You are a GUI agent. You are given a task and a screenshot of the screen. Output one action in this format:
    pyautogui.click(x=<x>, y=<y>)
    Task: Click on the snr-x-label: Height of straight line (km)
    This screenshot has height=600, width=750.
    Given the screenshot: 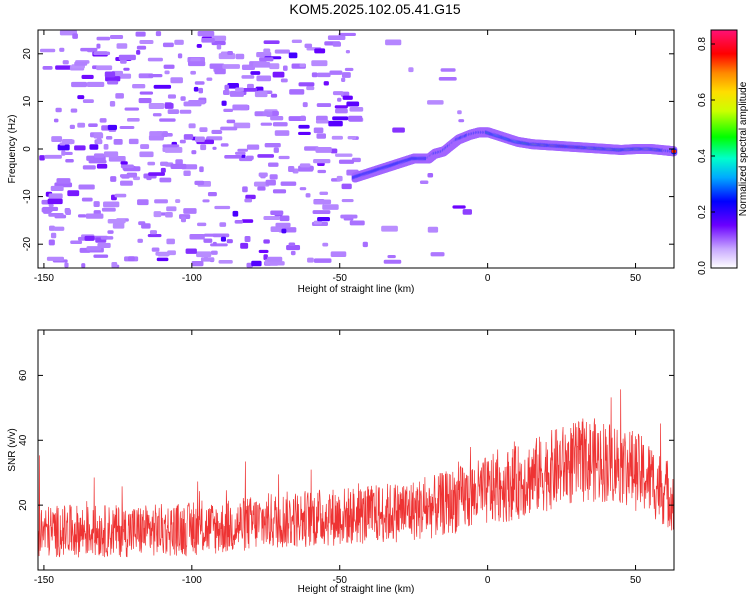 What is the action you would take?
    pyautogui.click(x=356, y=589)
    